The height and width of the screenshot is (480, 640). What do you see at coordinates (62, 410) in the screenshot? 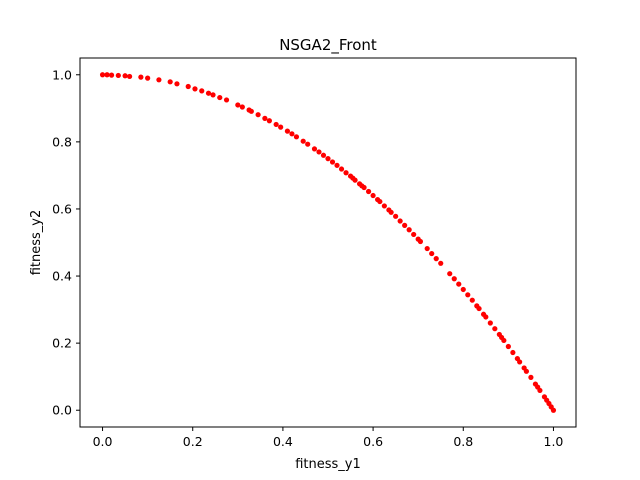
I see `y-tick-label: 0.0` at bounding box center [62, 410].